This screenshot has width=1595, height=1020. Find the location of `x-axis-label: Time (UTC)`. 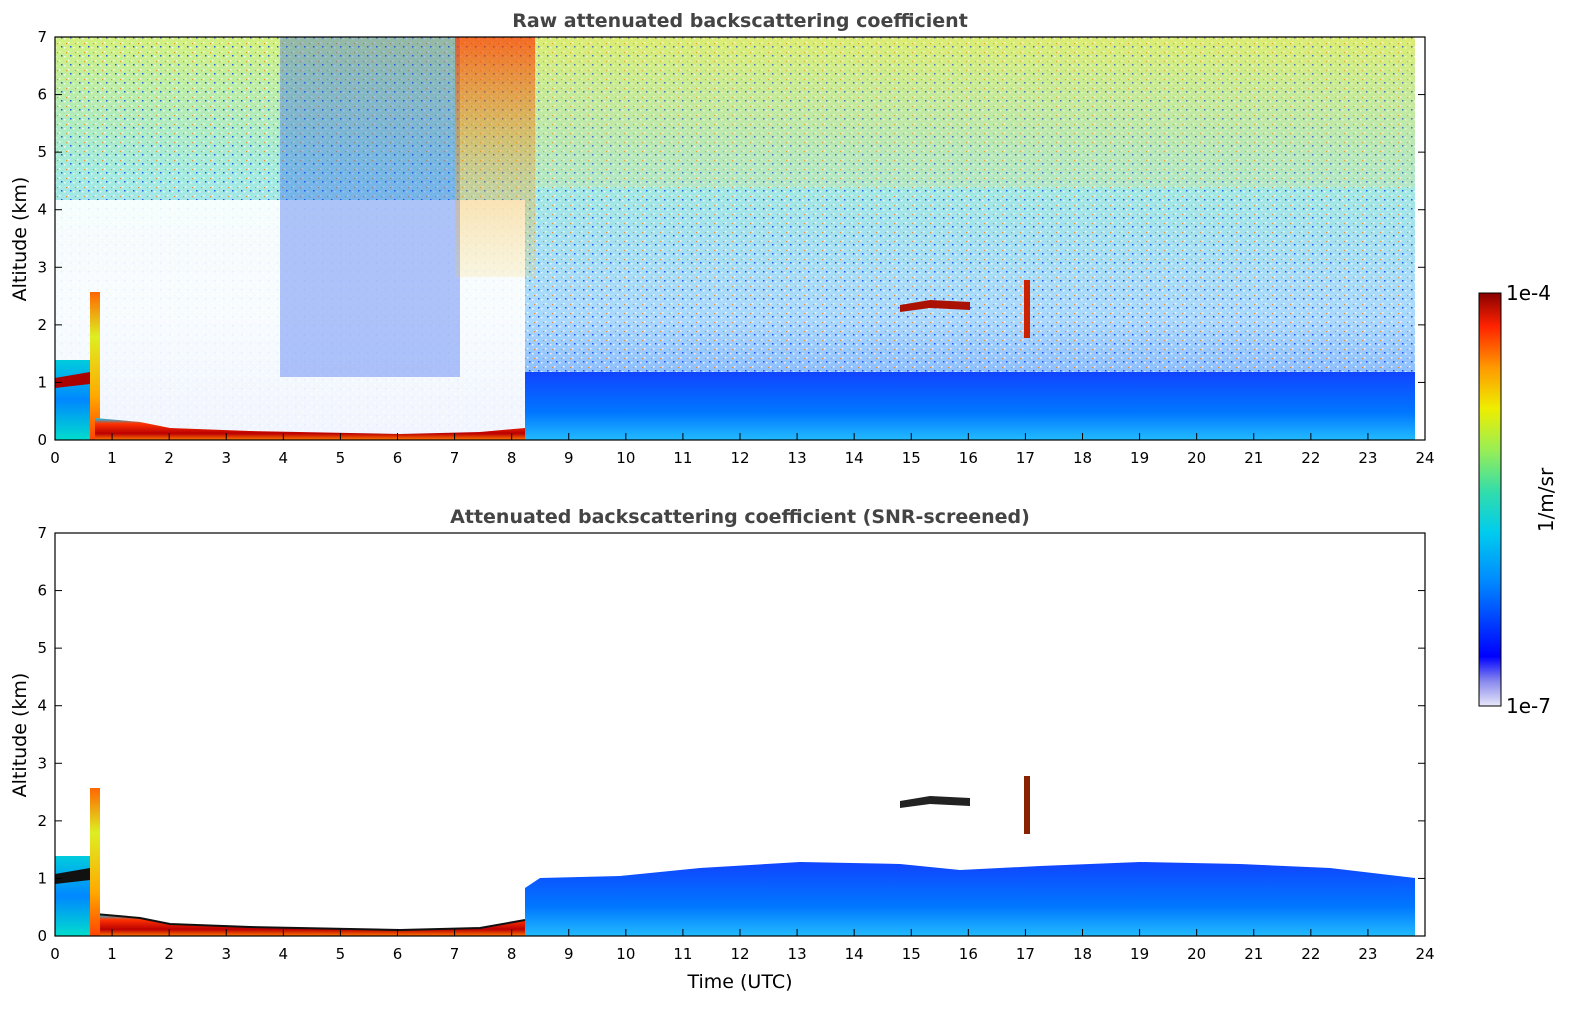

x-axis-label: Time (UTC) is located at coordinates (739, 982).